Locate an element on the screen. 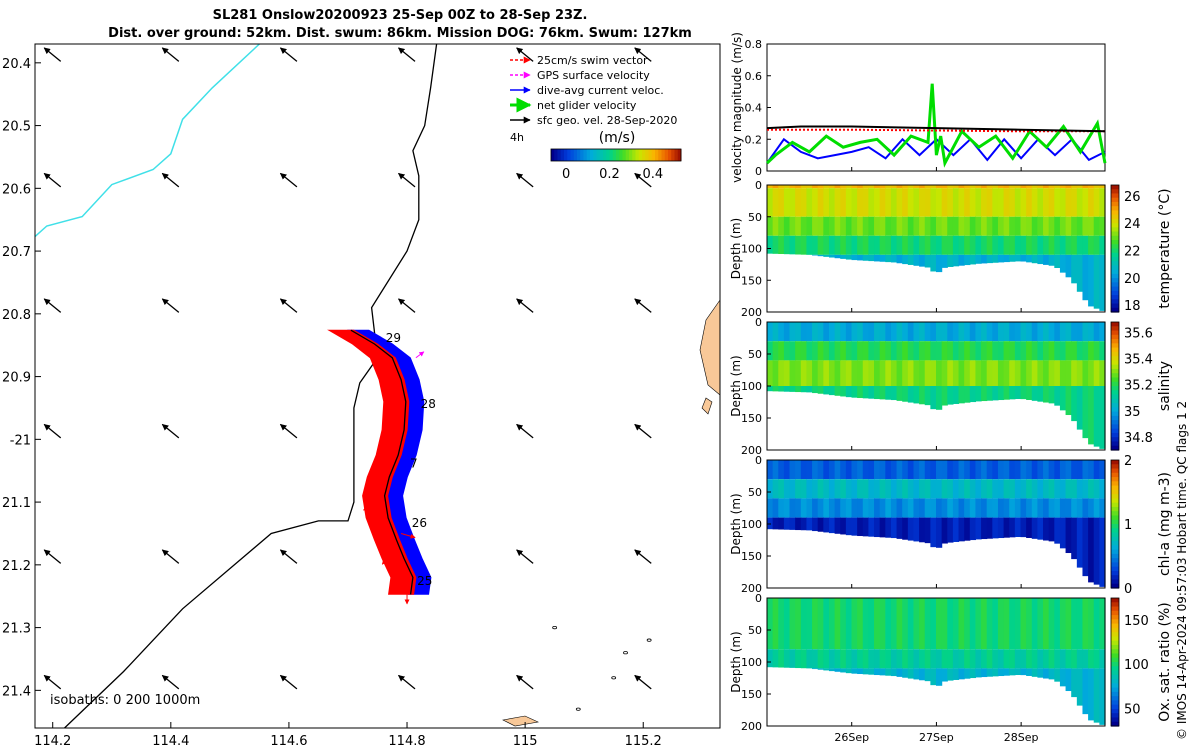 The image size is (1200, 750). x-tick-label: 114.4 is located at coordinates (170, 741).